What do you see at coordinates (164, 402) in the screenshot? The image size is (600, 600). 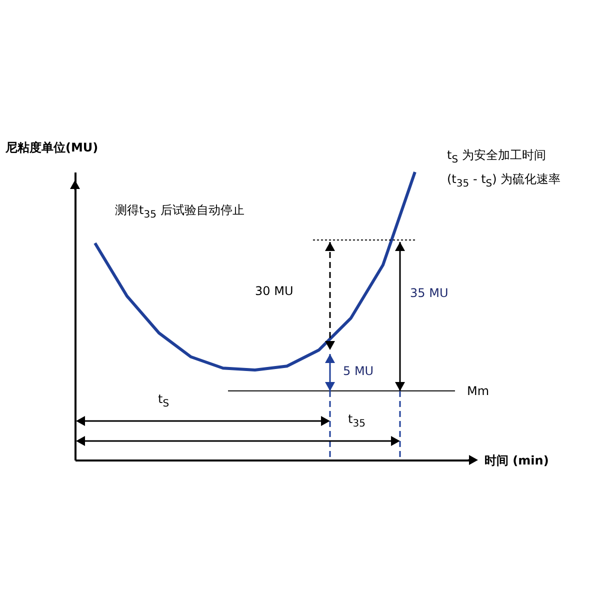 I see `annotation: t$_{S}$` at bounding box center [164, 402].